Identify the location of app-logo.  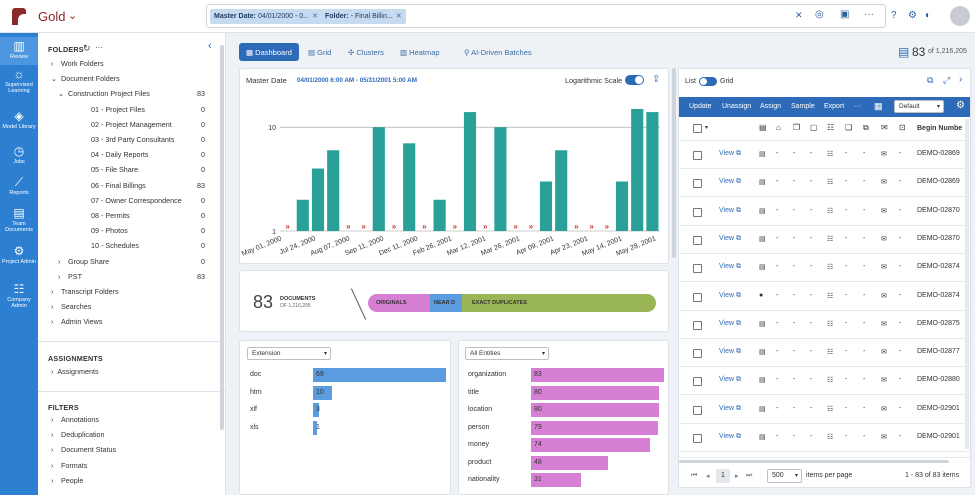
(19, 16).